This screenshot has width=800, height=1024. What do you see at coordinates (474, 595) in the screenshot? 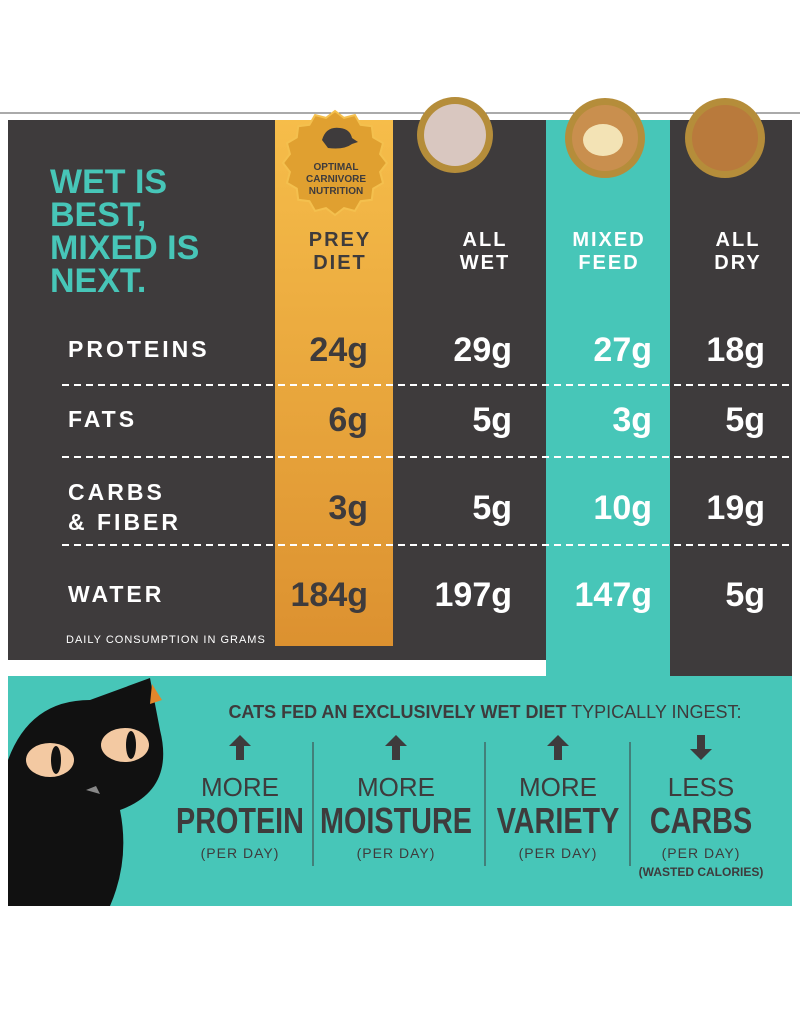
I see `cell-value: 197g` at bounding box center [474, 595].